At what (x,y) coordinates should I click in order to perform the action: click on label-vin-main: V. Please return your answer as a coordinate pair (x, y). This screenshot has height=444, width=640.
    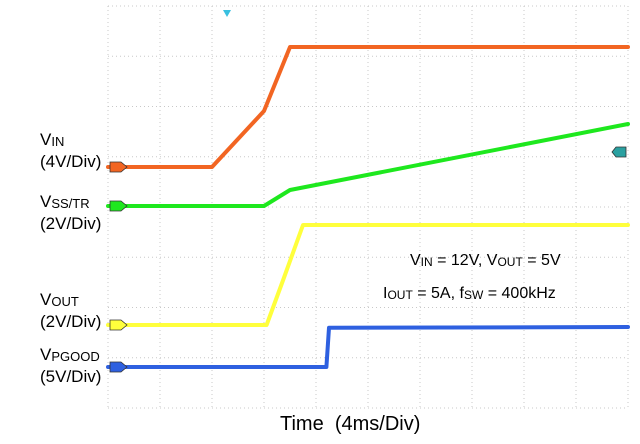
    Looking at the image, I should click on (46, 139).